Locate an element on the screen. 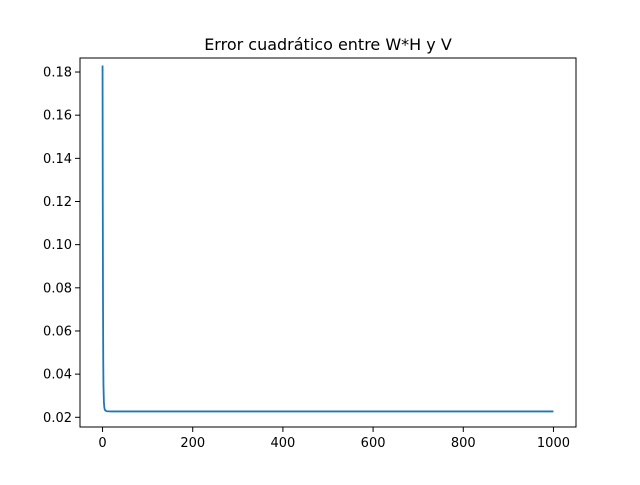 The height and width of the screenshot is (485, 640). y-tick-label: 0.12 is located at coordinates (57, 202).